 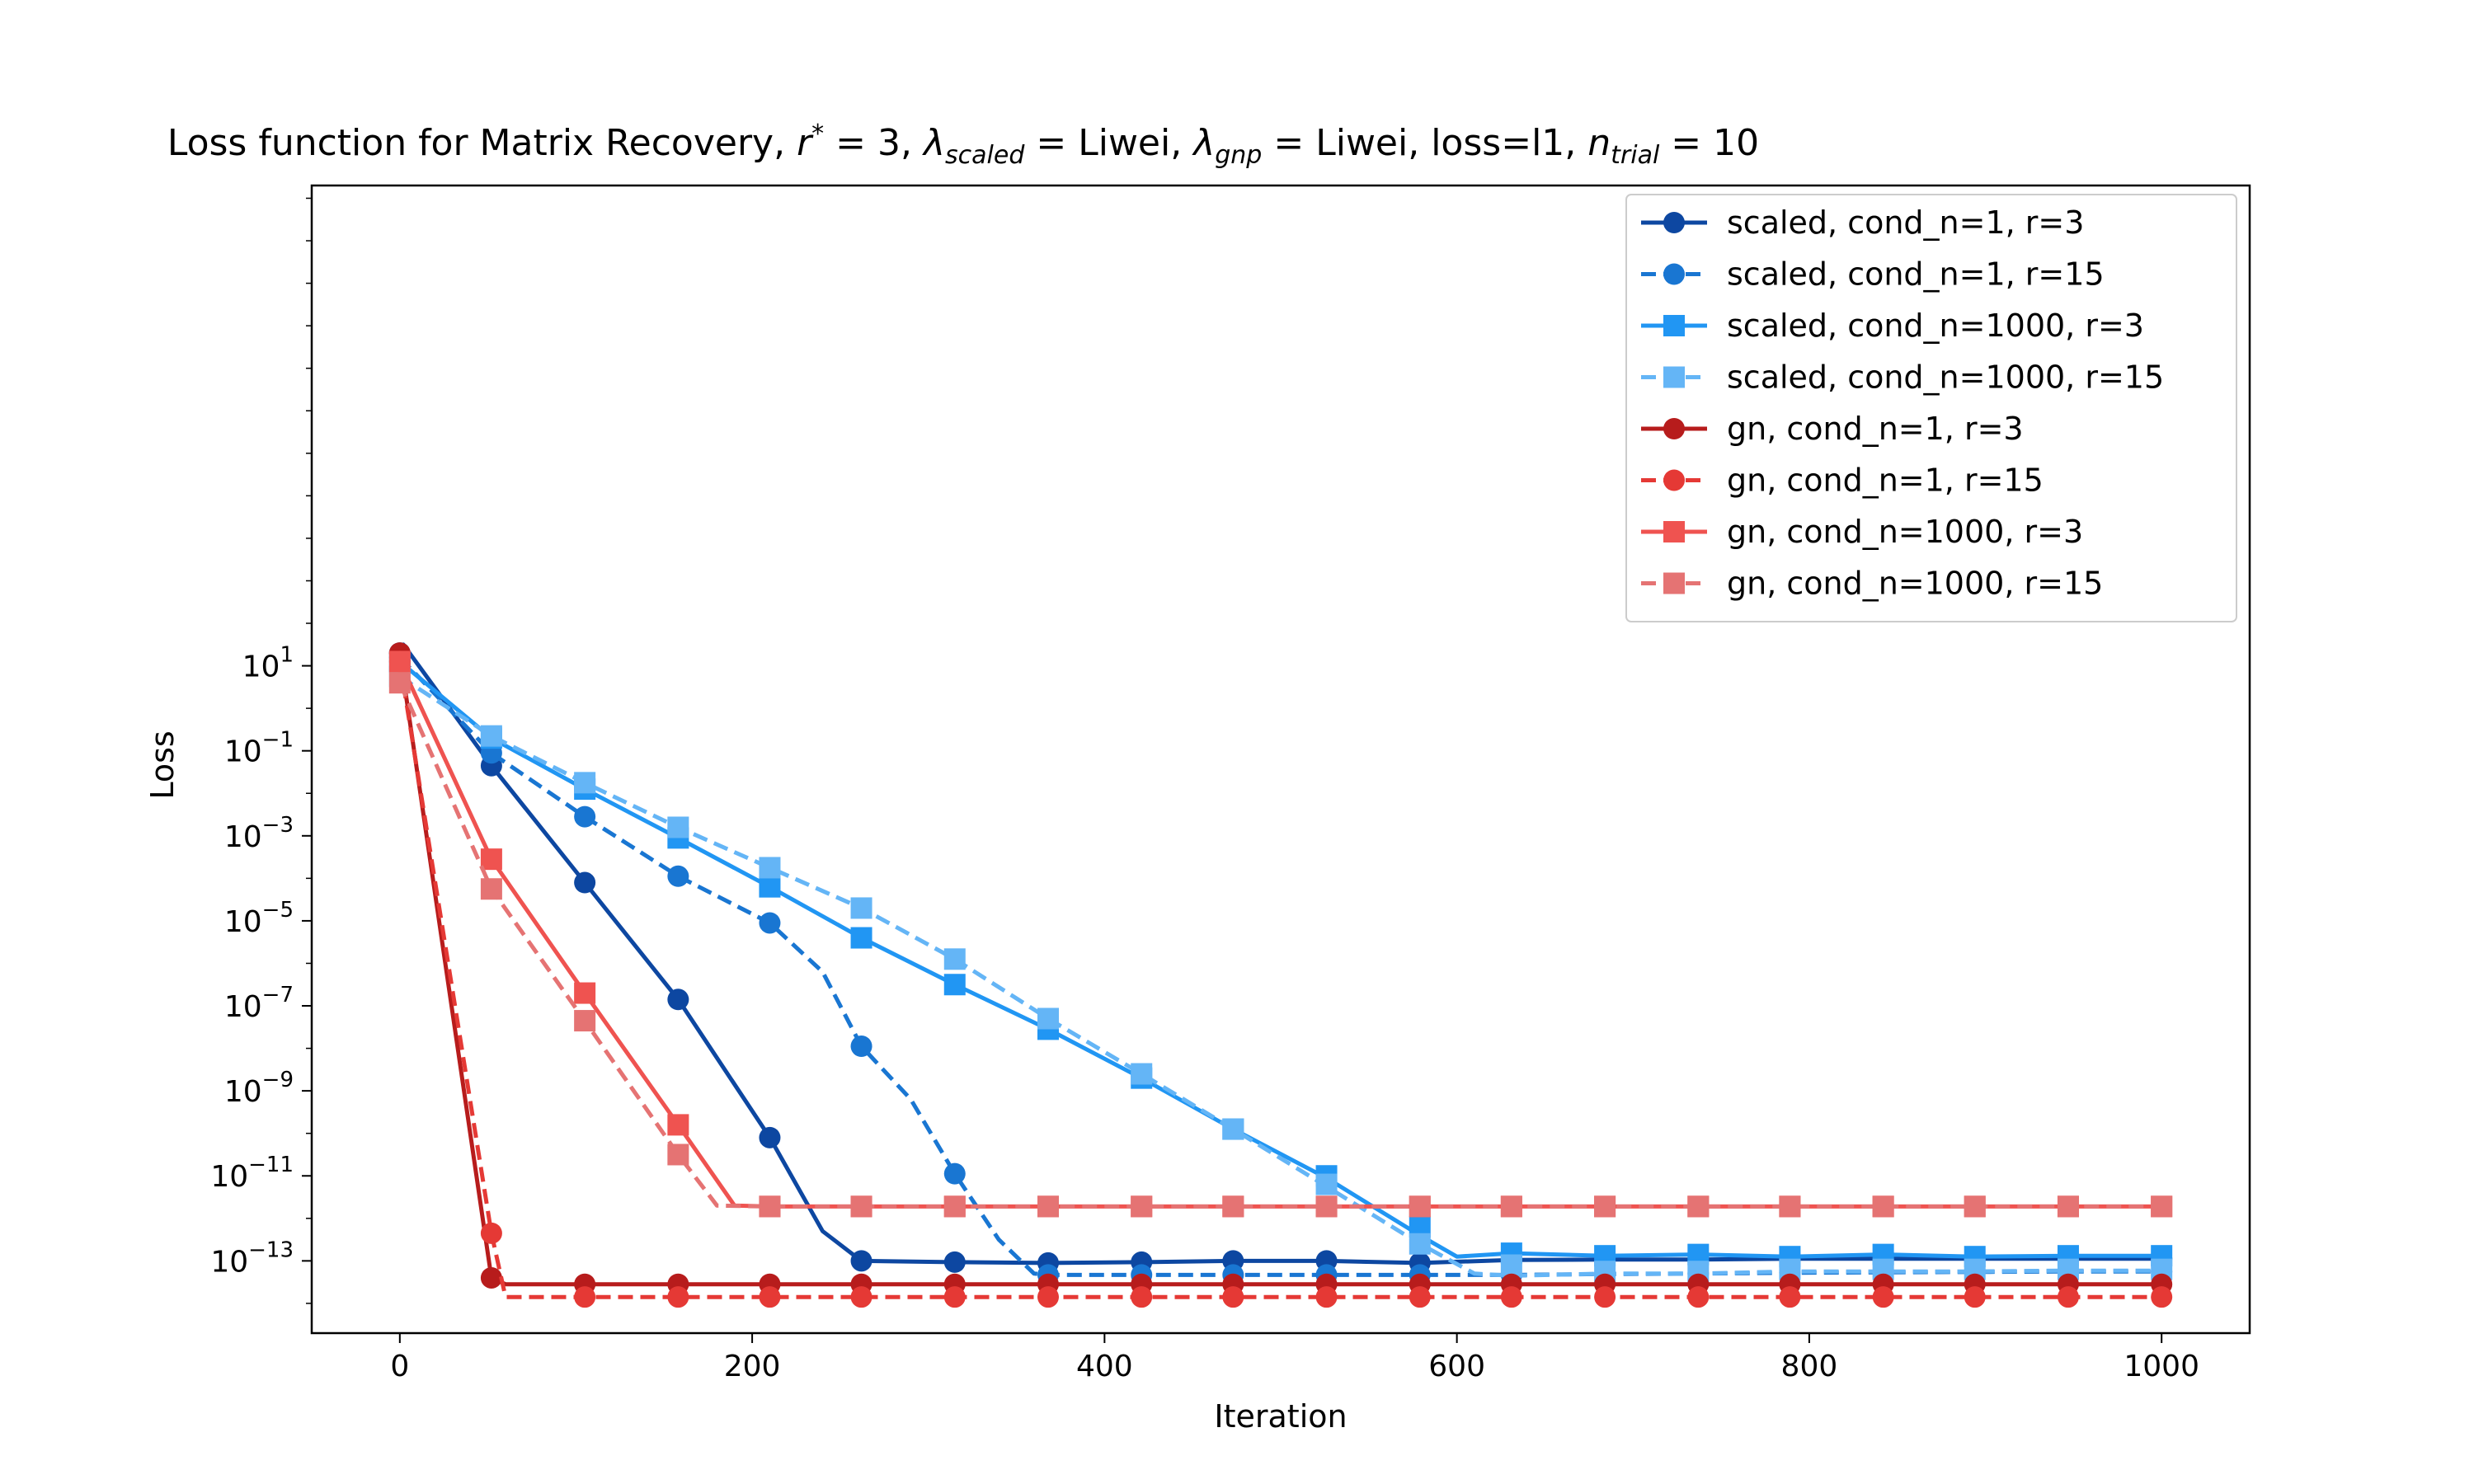 What do you see at coordinates (1875, 429) in the screenshot?
I see `legend-label: gn, cond_n=1, r=3` at bounding box center [1875, 429].